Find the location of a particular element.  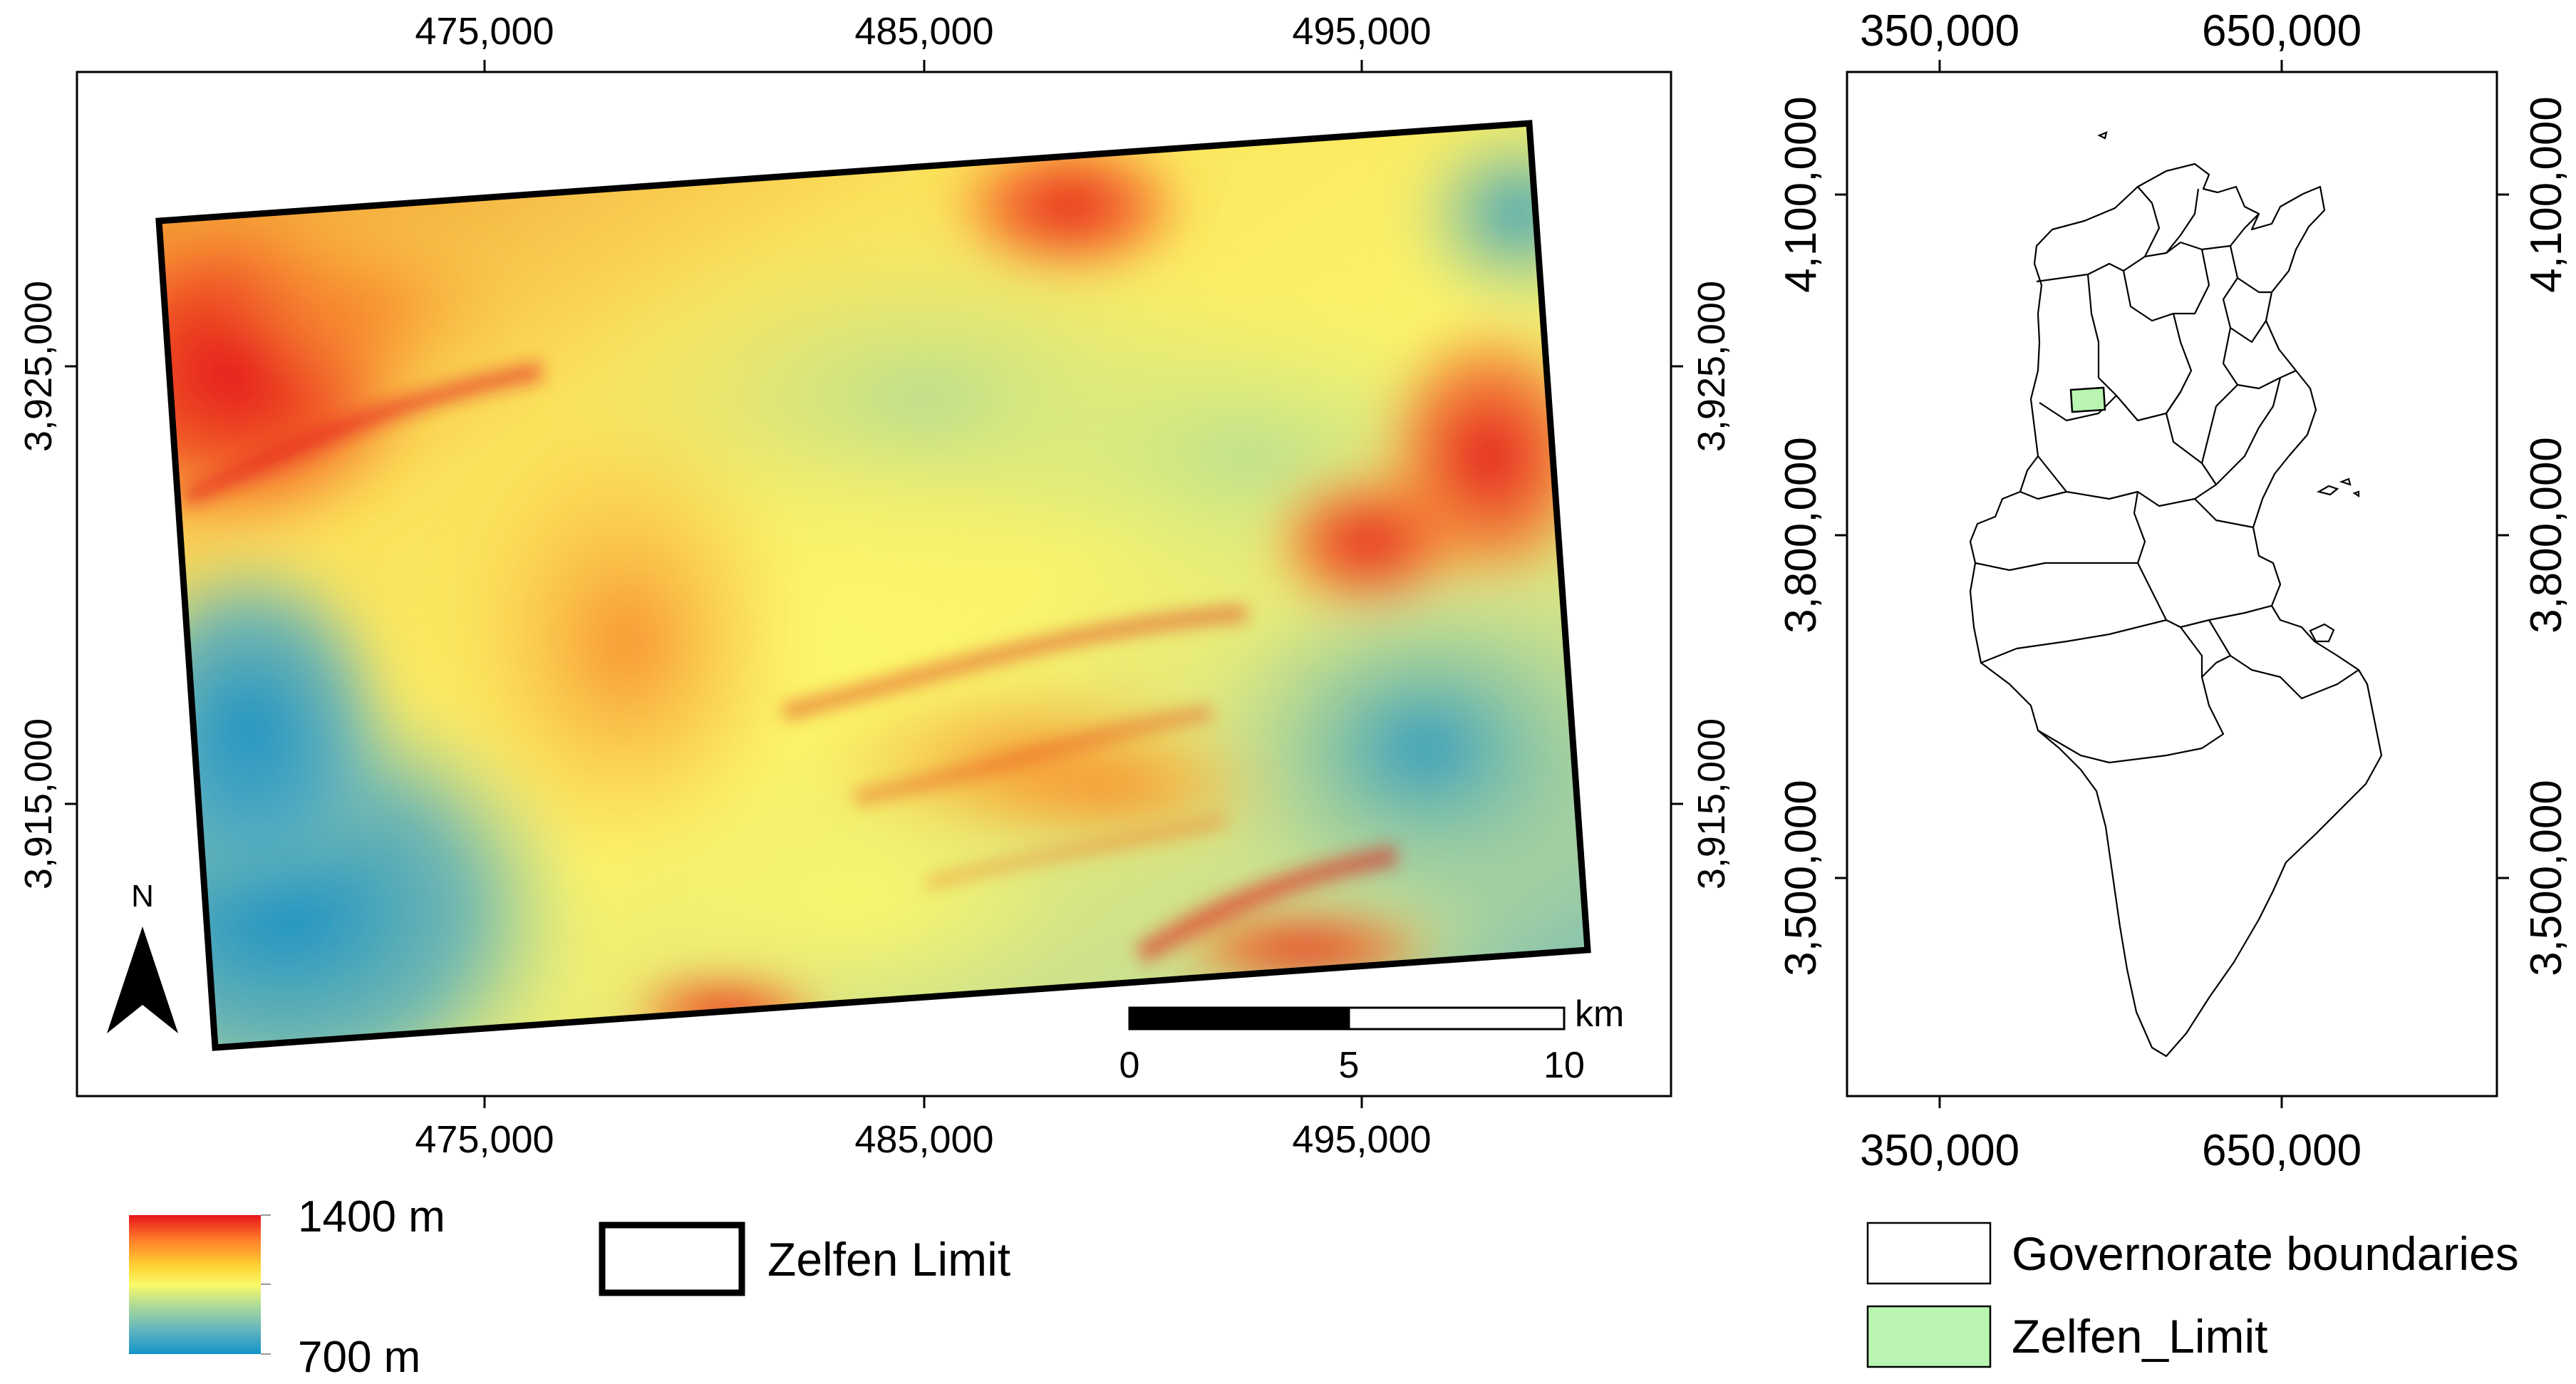

main-top-tick-label: 485,000 is located at coordinates (924, 31).